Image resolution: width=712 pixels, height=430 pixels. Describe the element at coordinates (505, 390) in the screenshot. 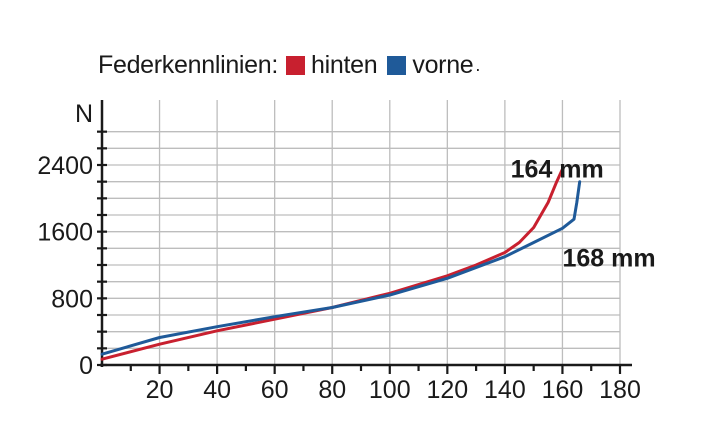

I see `x-tick-label-140: 140` at that location.